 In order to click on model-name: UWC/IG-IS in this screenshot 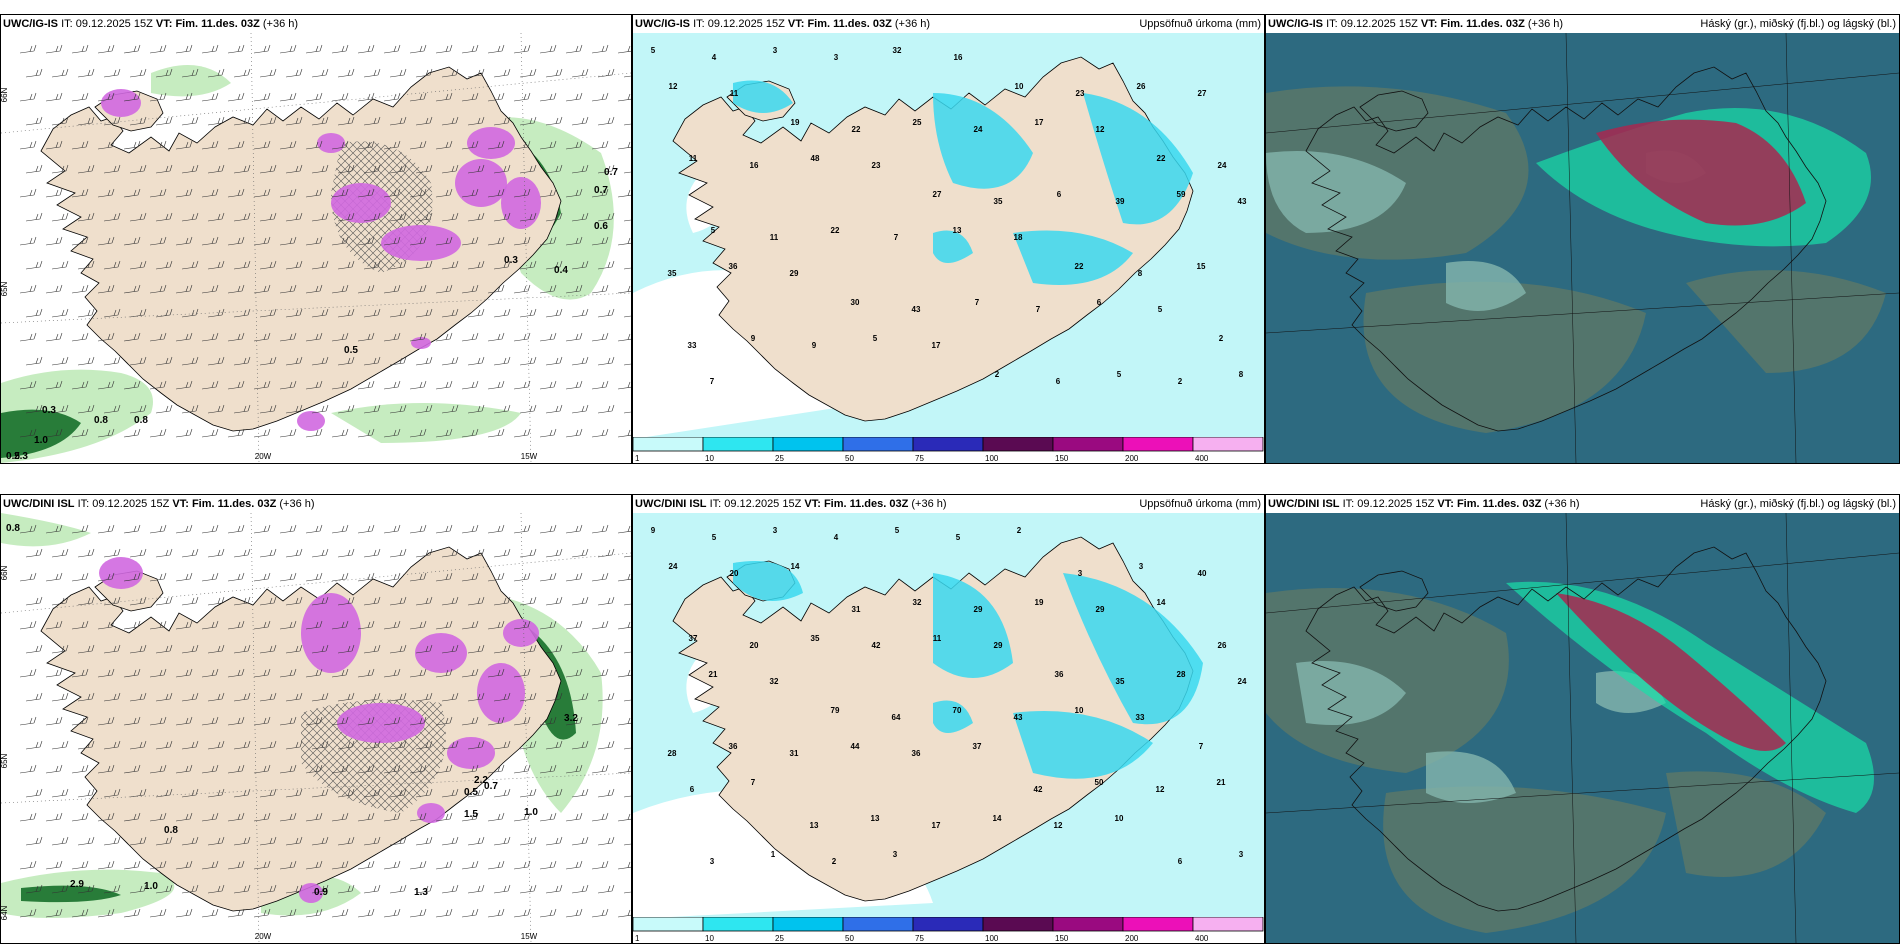, I will do `click(1295, 24)`.